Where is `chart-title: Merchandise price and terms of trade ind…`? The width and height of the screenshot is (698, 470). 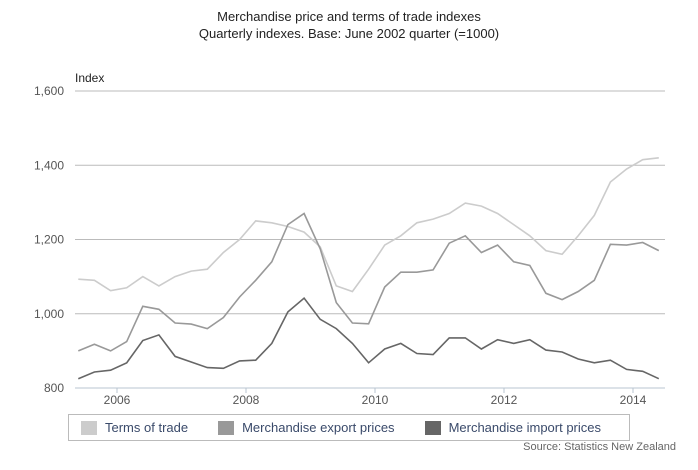
chart-title: Merchandise price and terms of trade ind… is located at coordinates (349, 16).